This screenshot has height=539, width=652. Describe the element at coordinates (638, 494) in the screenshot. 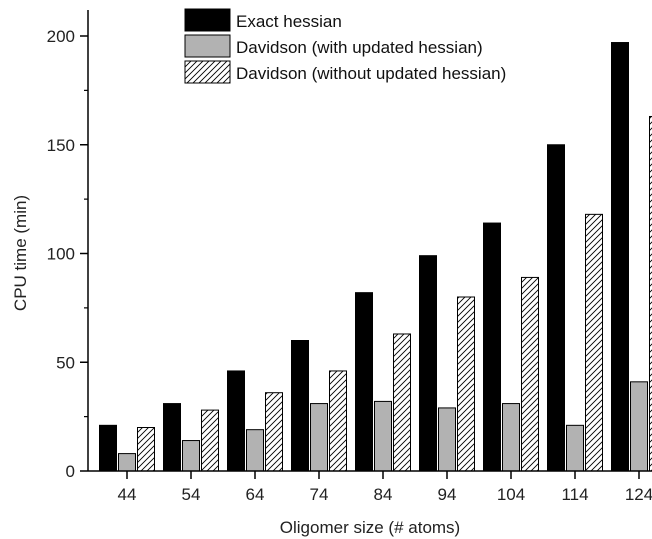

I see `x-tick-label: 124` at that location.